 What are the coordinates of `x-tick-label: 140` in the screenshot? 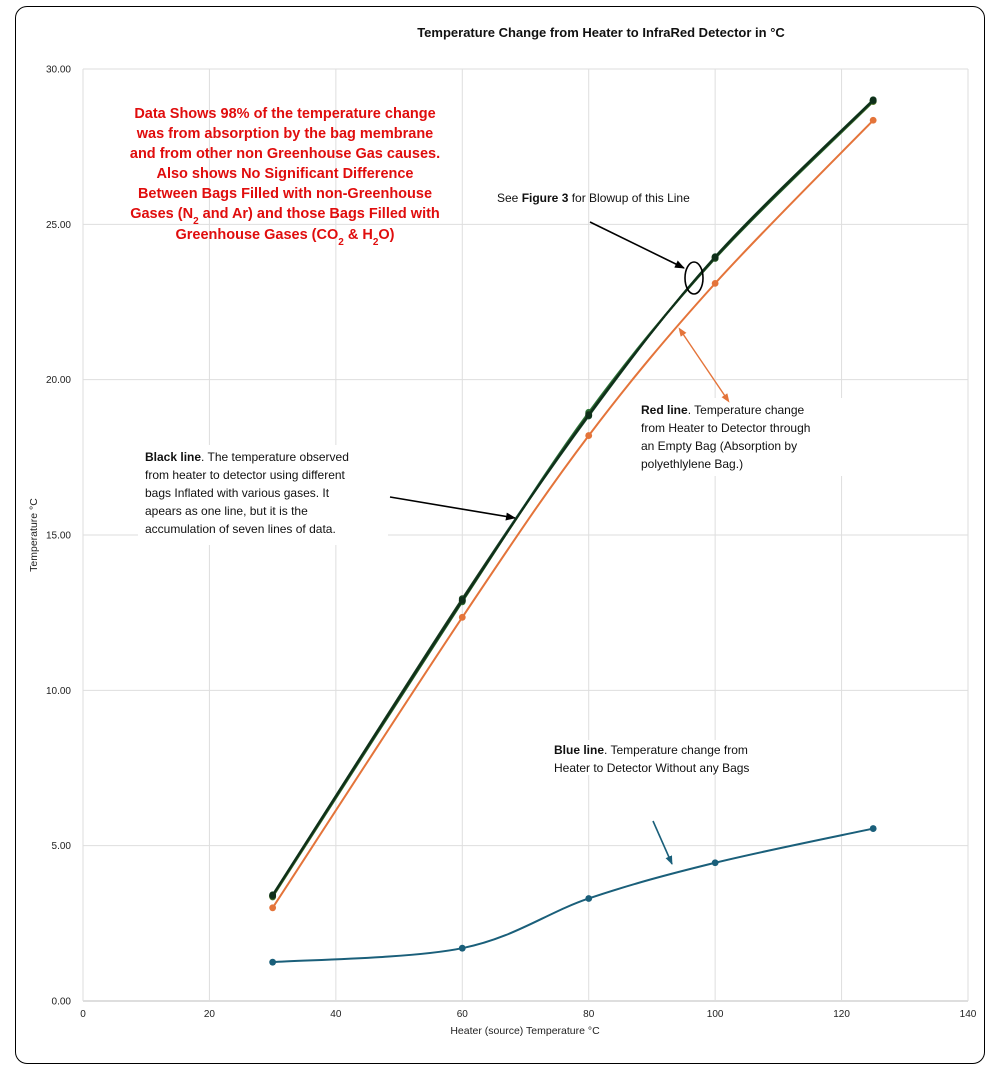 It's located at (968, 1014).